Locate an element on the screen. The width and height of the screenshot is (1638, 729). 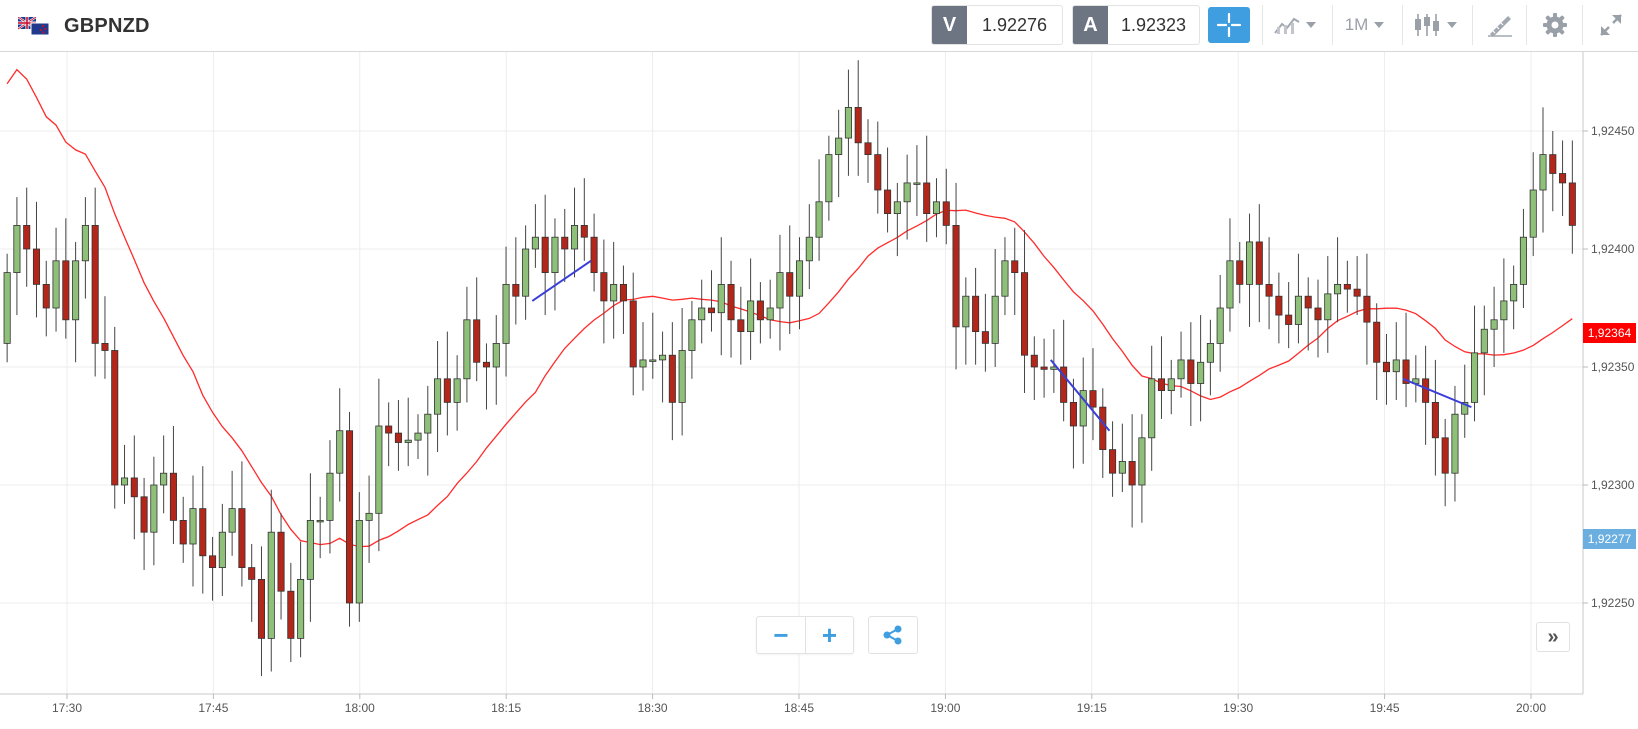
indicators-icon is located at coordinates (1286, 25).